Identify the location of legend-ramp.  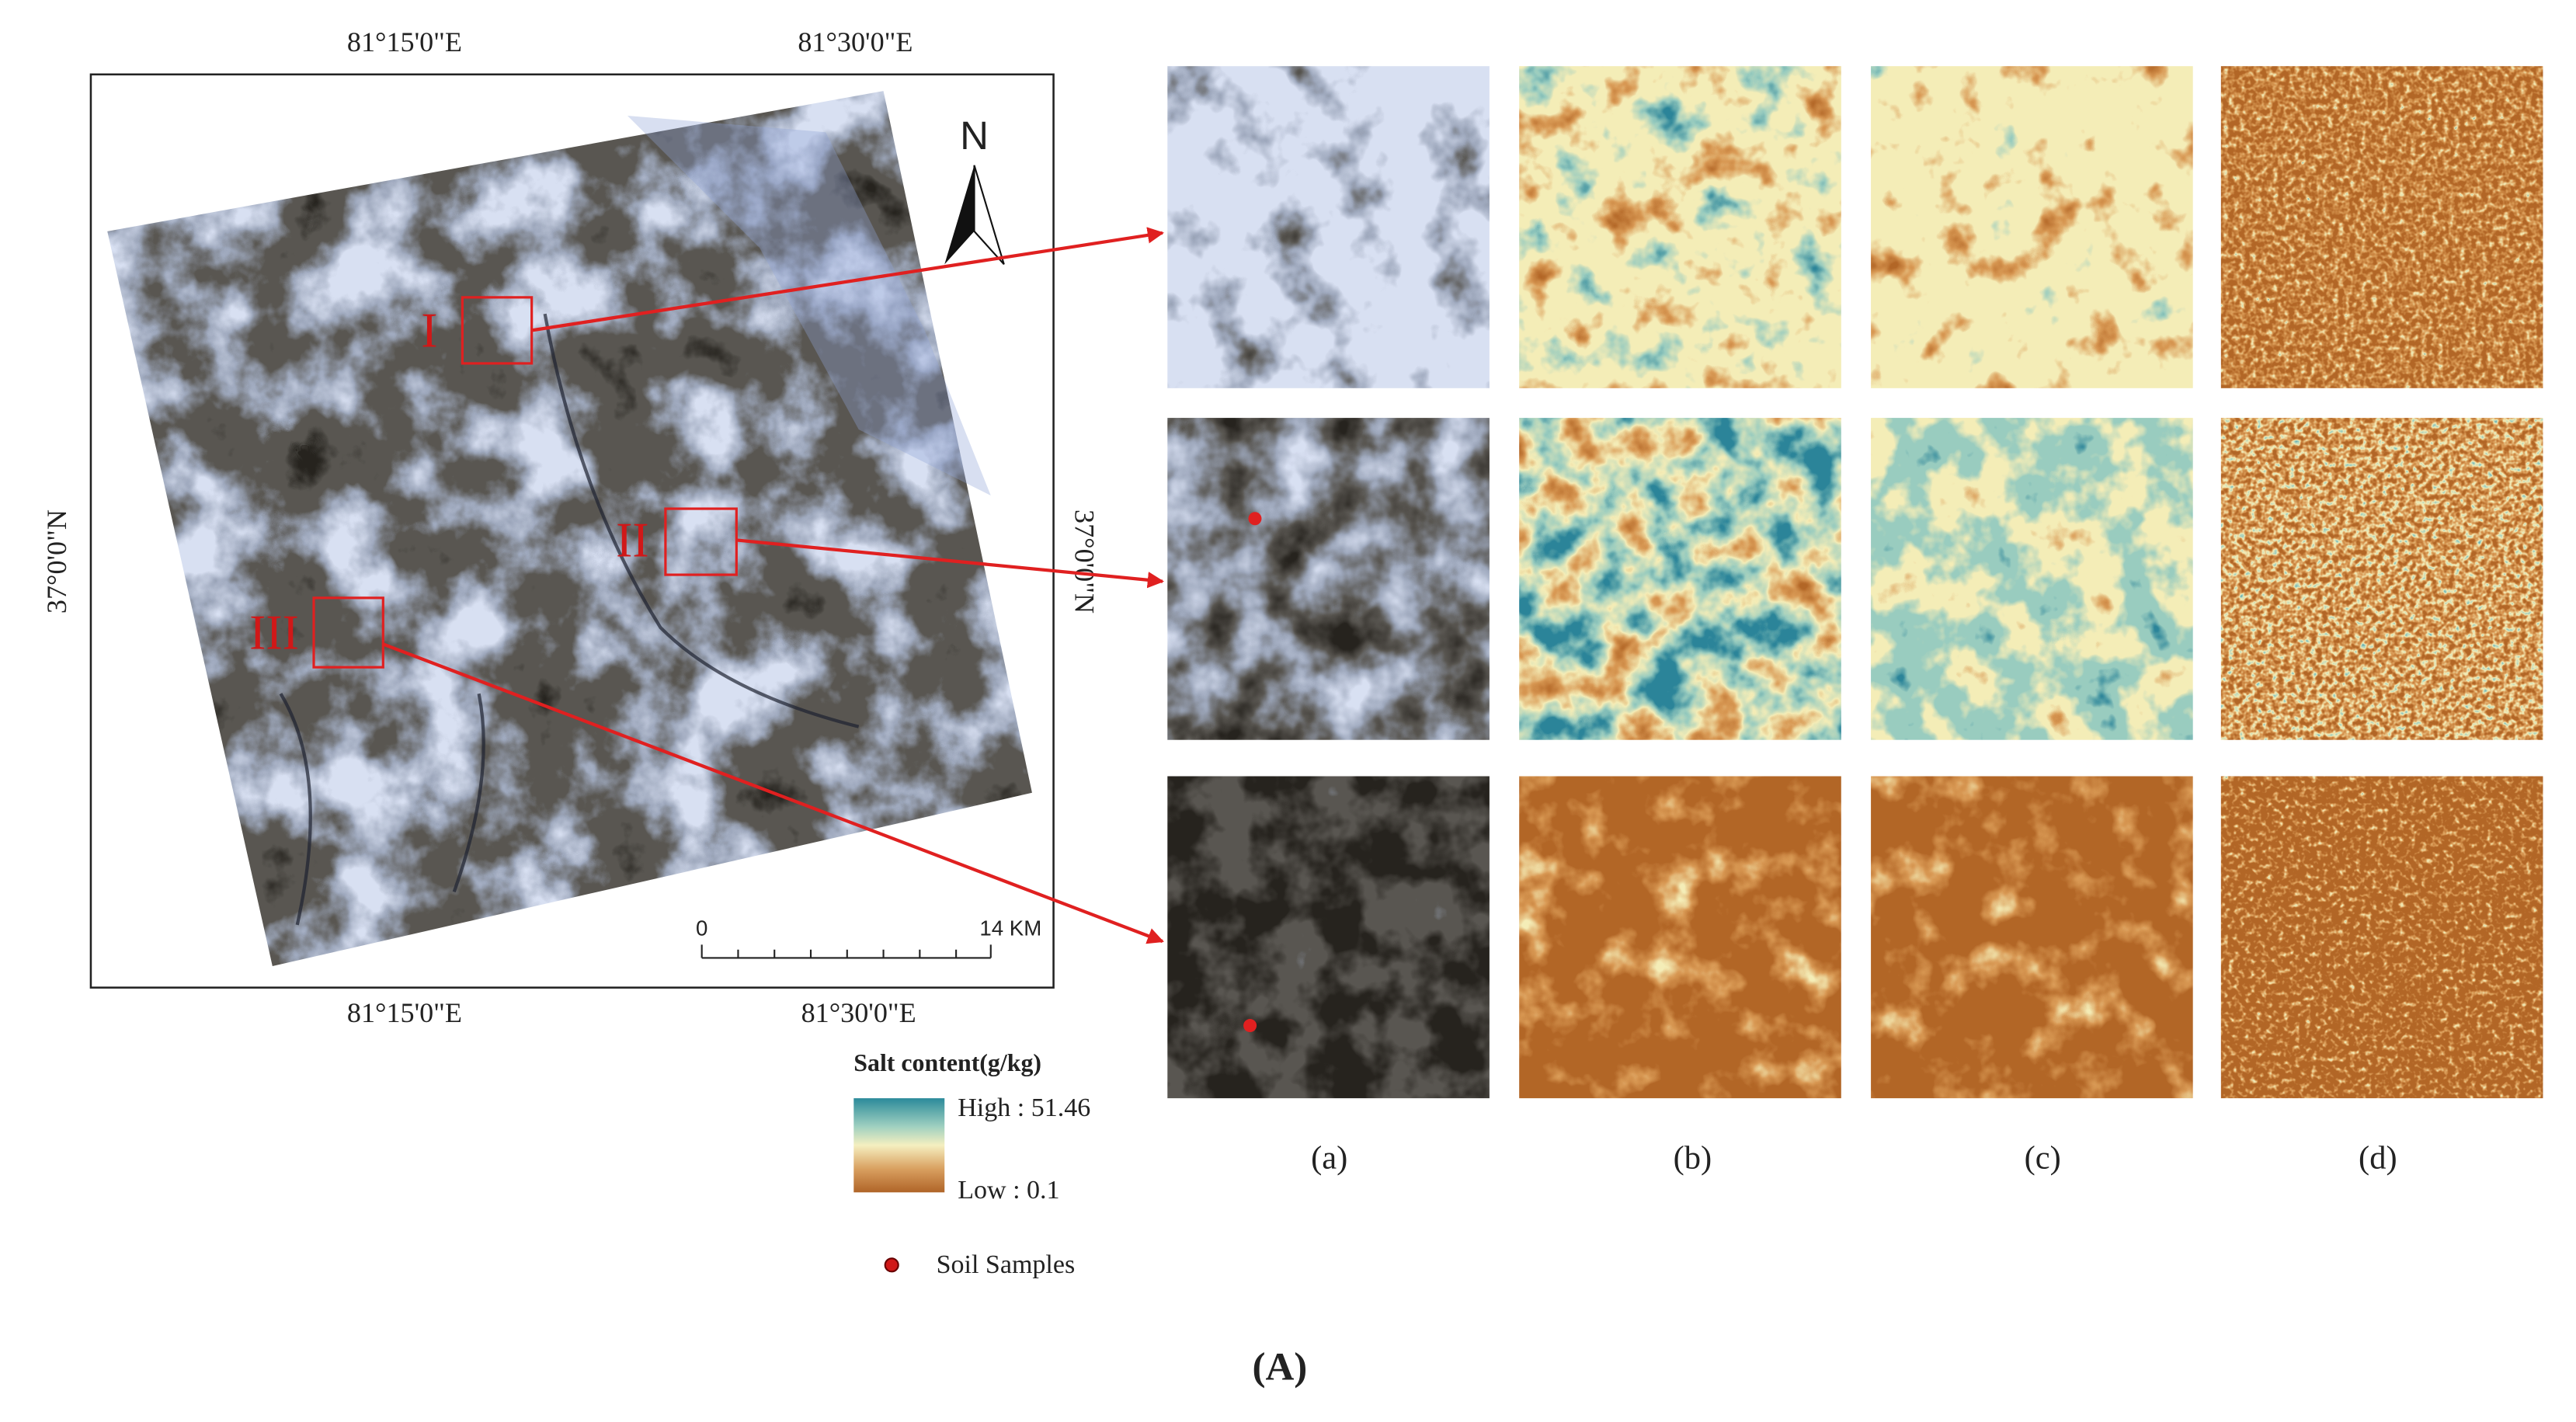
(899, 1146).